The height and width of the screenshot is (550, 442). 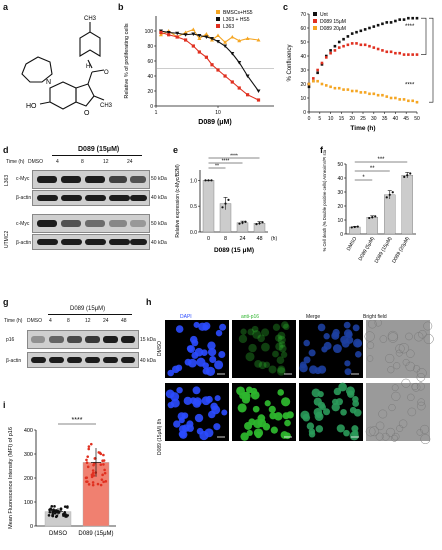 What do you see at coordinates (309, 119) in the screenshot?
I see `c-x-tick-label: 0` at bounding box center [309, 119].